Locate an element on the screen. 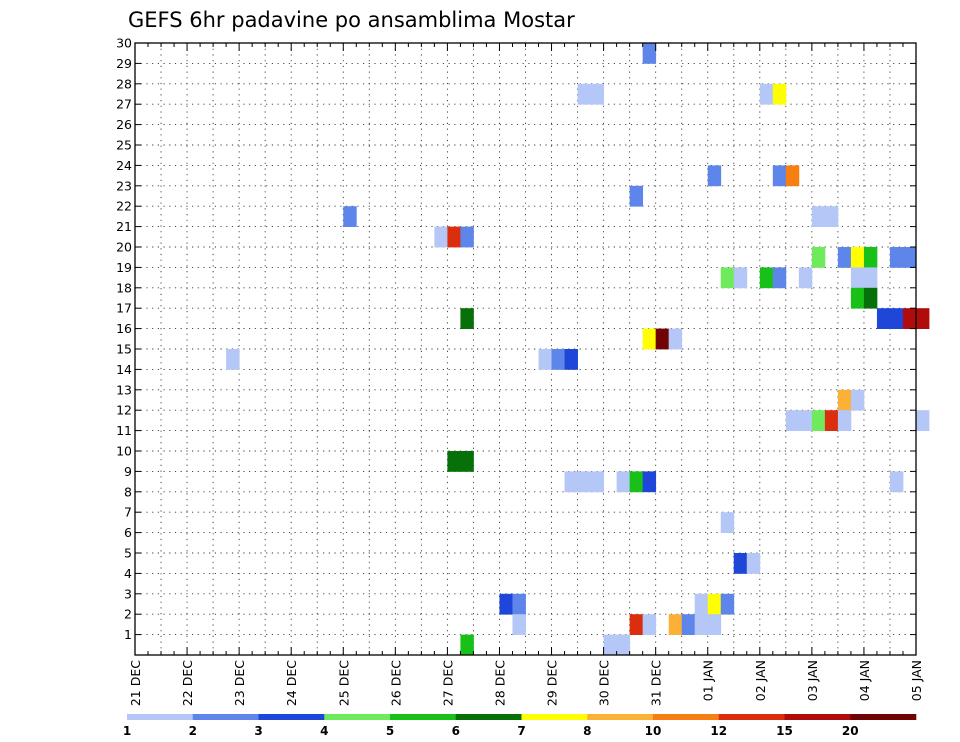  y-tick-label: 9 is located at coordinates (128, 471).